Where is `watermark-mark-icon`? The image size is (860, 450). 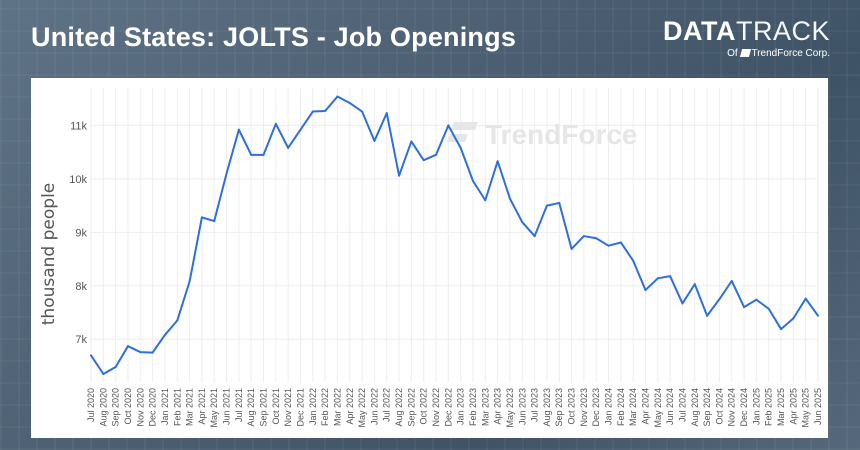 watermark-mark-icon is located at coordinates (464, 126).